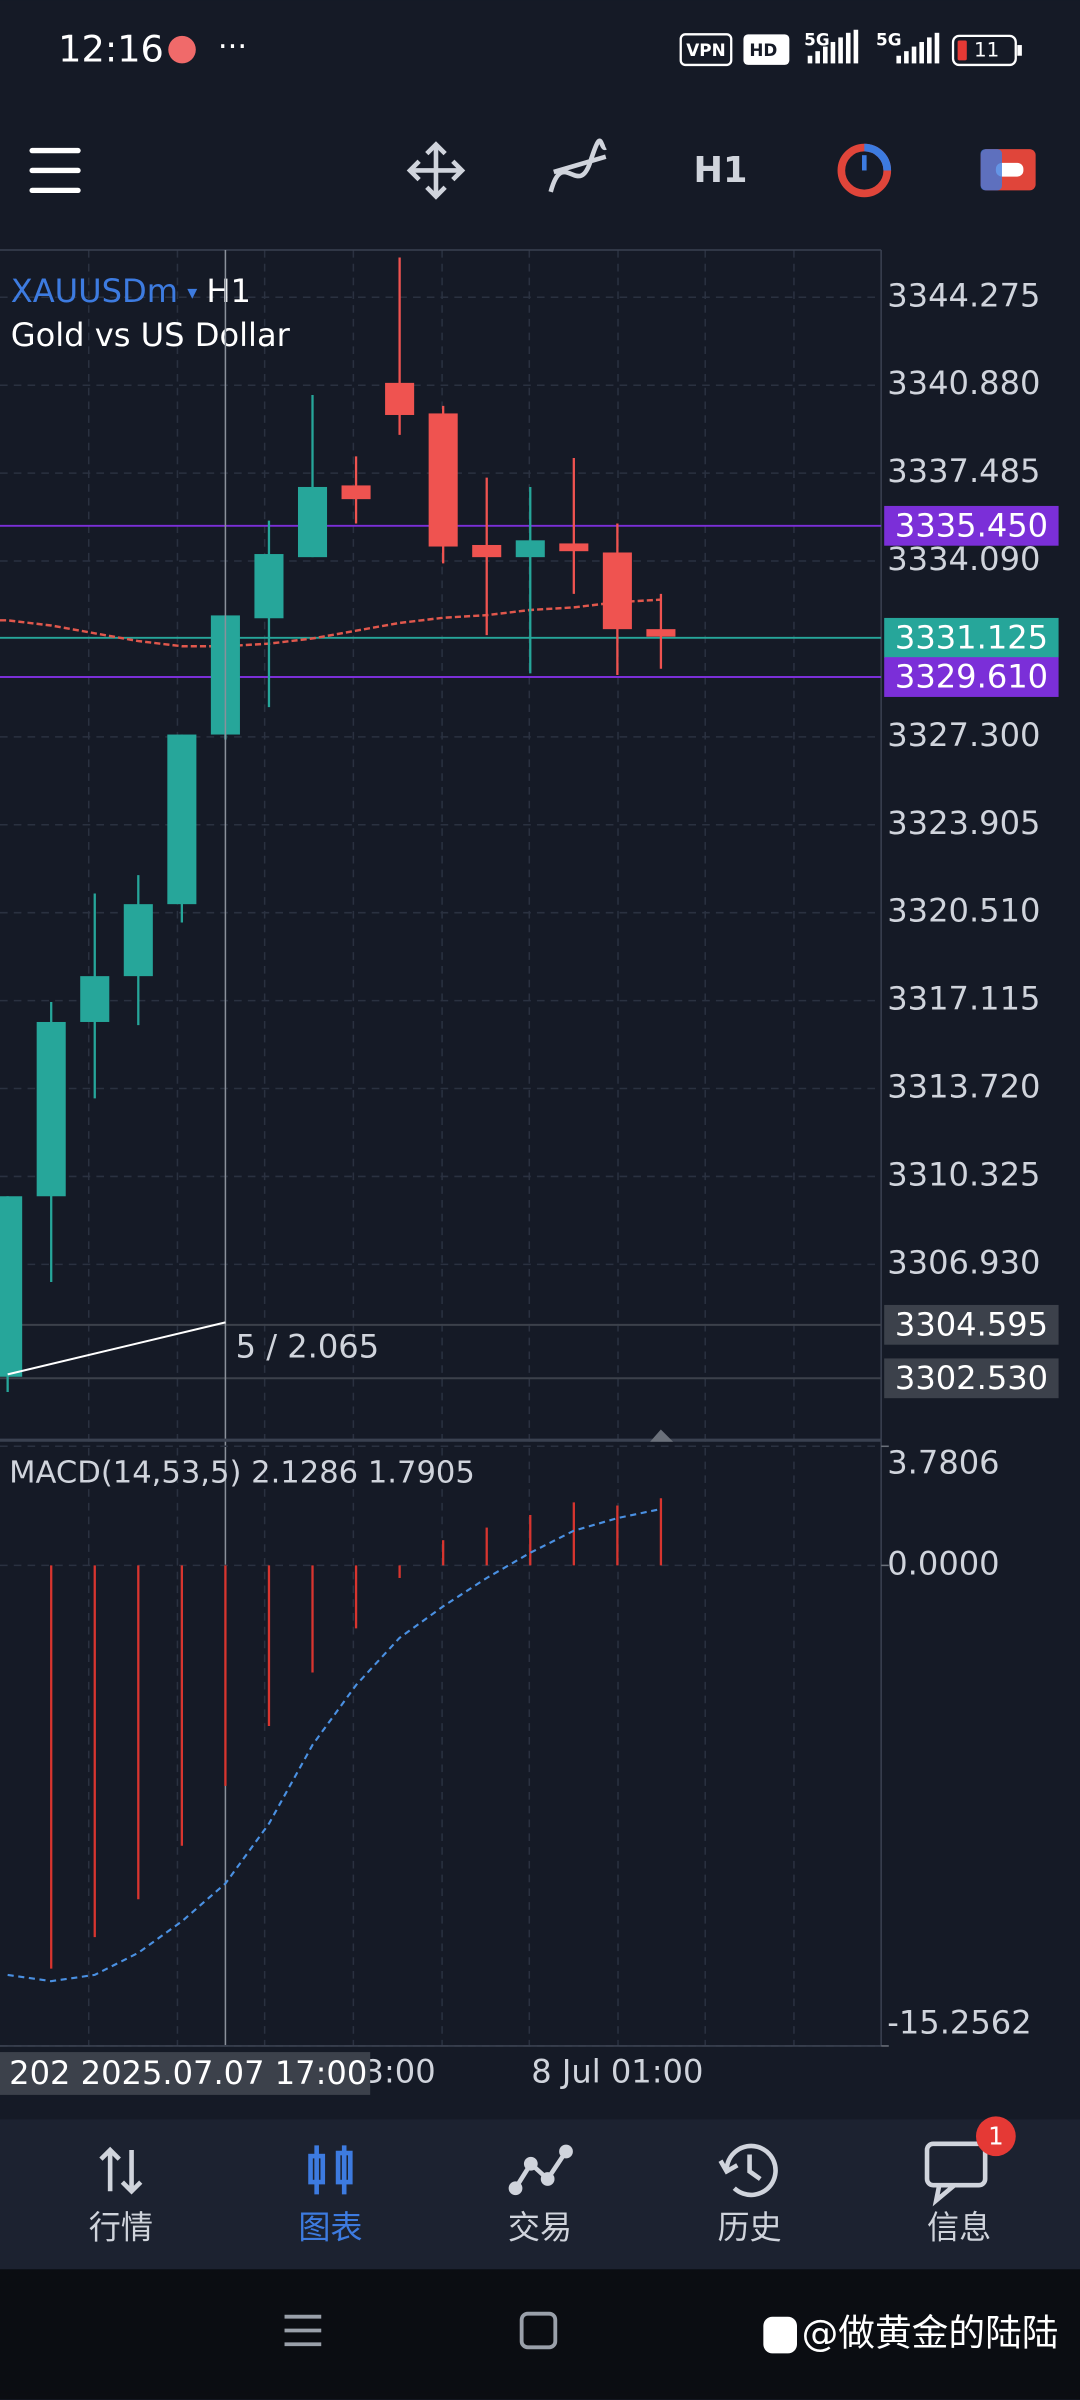 Image resolution: width=1080 pixels, height=2400 pixels. I want to click on more-dots: ···, so click(232, 47).